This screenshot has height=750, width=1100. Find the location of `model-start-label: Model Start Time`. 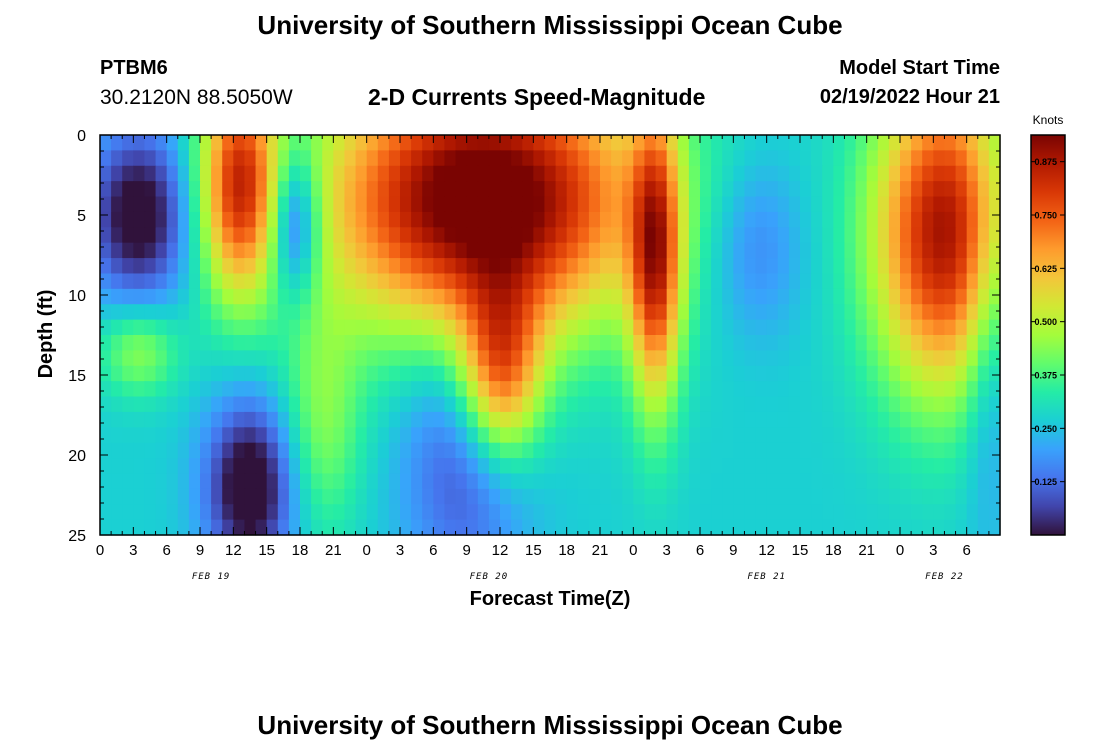

model-start-label: Model Start Time is located at coordinates (919, 68).